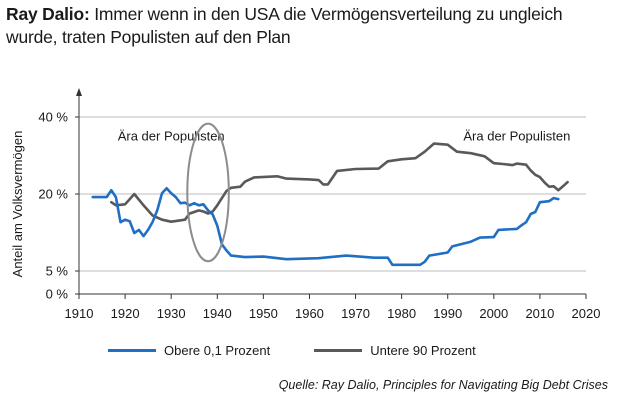  What do you see at coordinates (263, 313) in the screenshot?
I see `x-tick-label-1950: 1950` at bounding box center [263, 313].